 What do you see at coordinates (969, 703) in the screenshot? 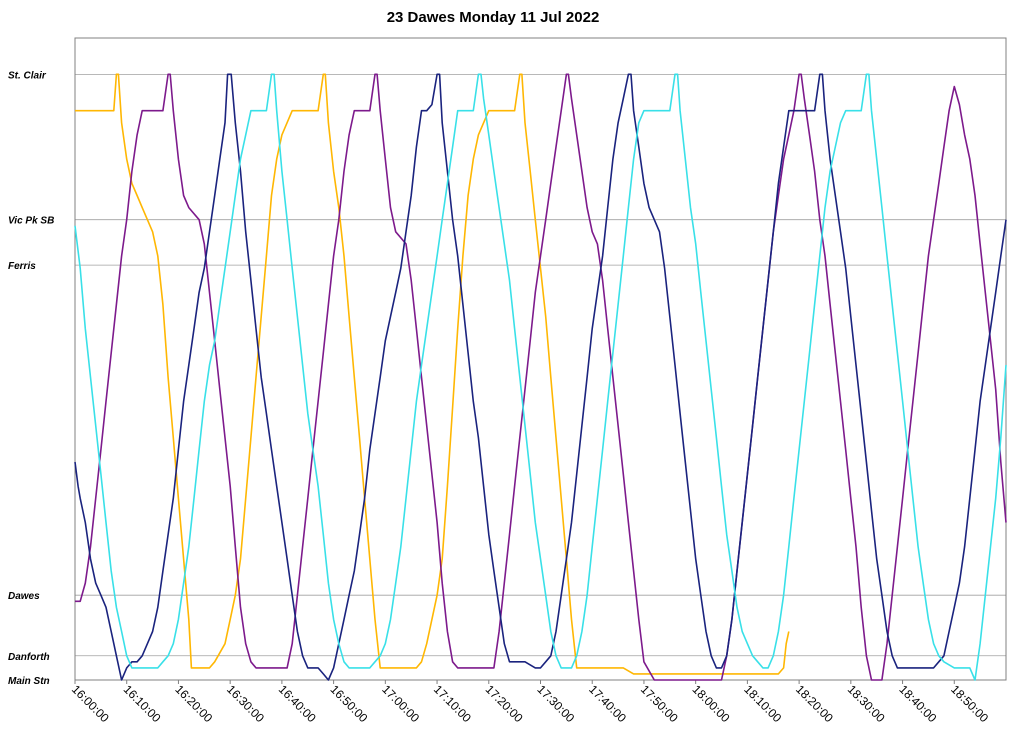
I see `x-tick-label: 18:50:00` at bounding box center [969, 703].